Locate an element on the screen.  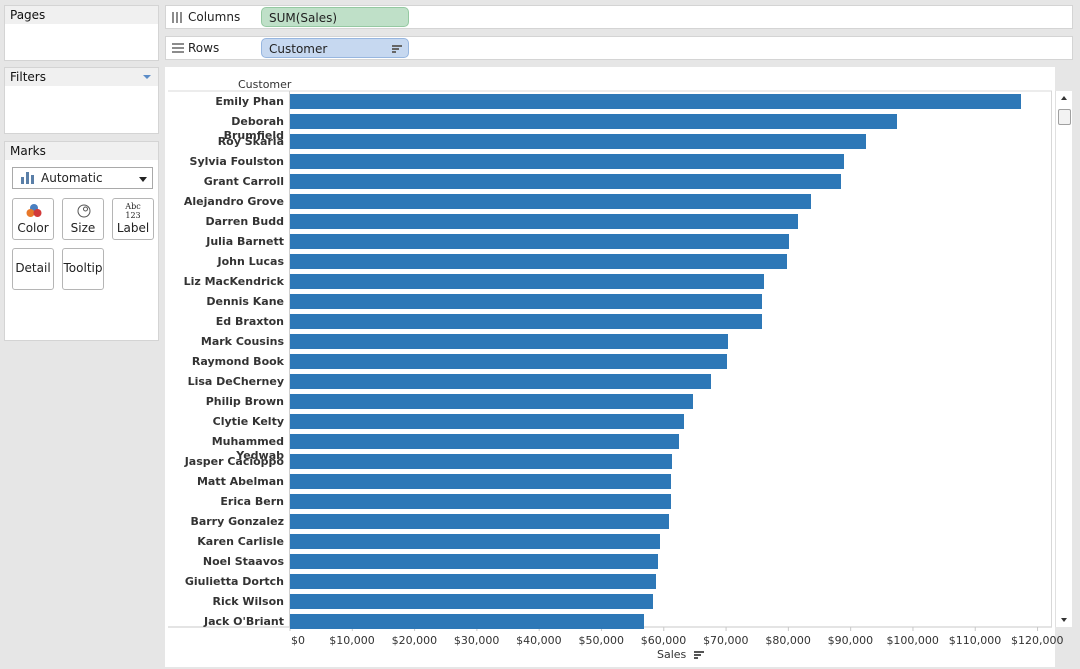
rows-icon is located at coordinates (178, 48).